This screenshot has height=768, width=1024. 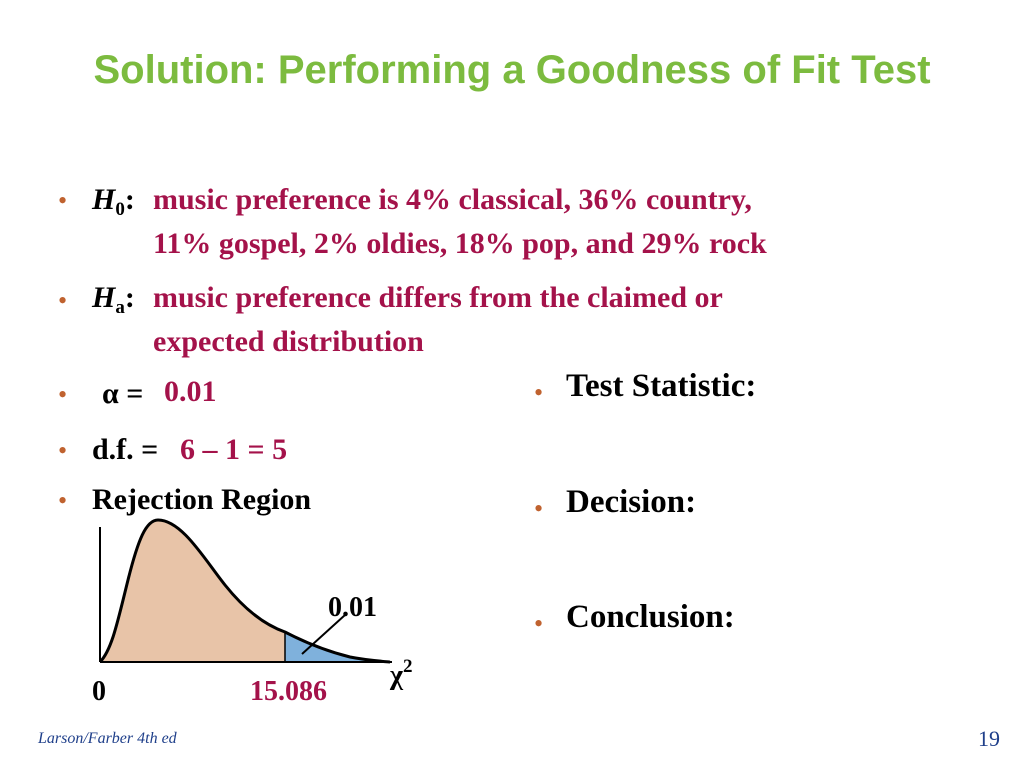 I want to click on chi-square-axis-label: χ2, so click(x=401, y=674).